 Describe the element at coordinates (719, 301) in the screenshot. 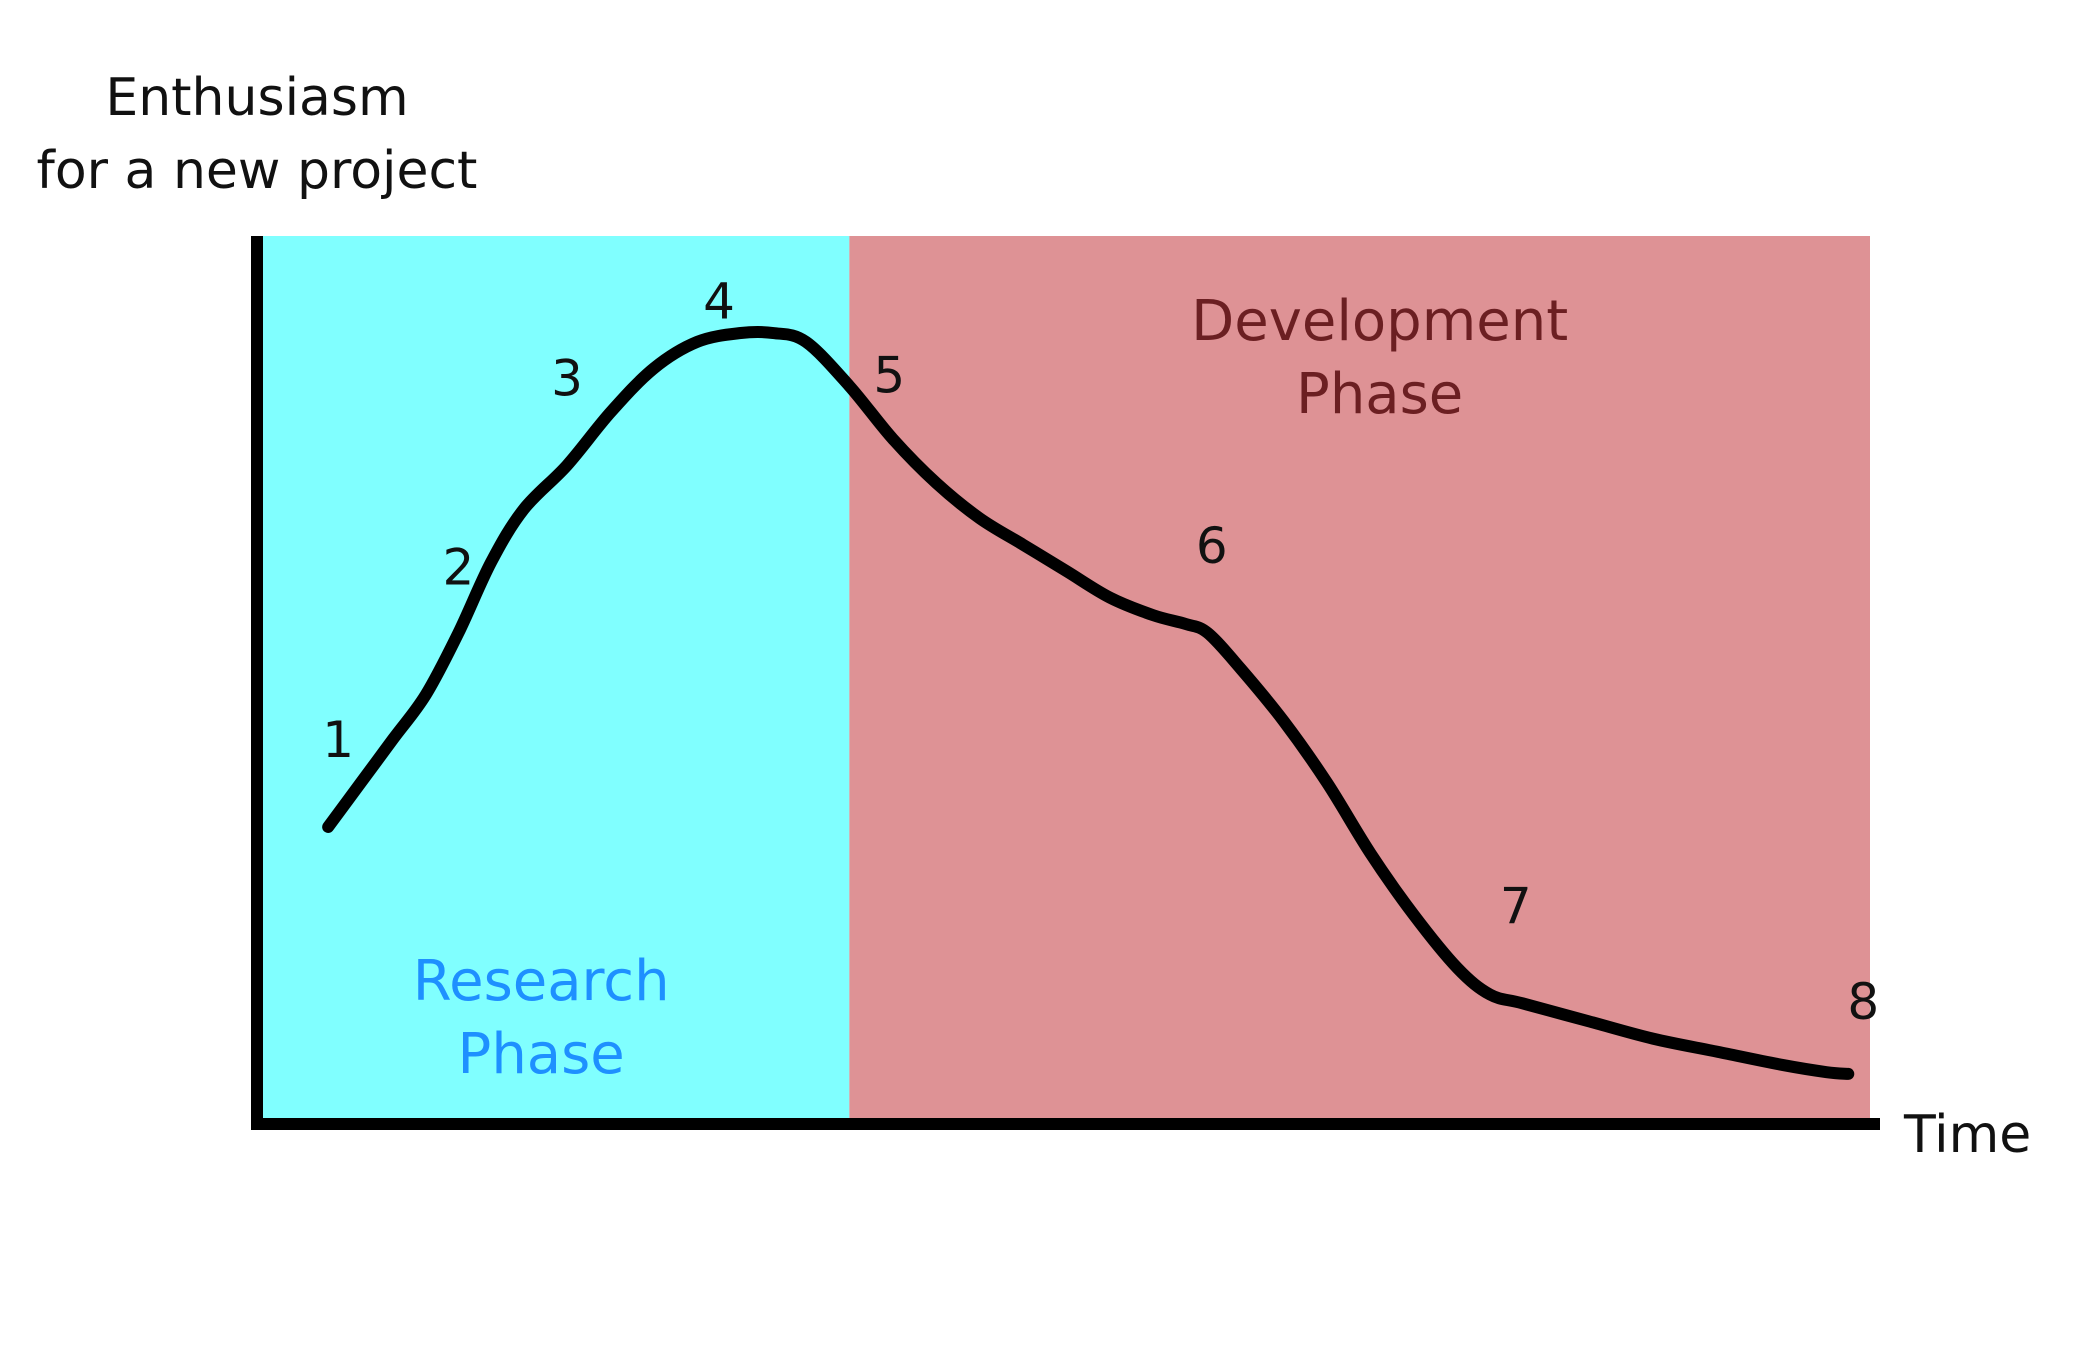

I see `point-label-4: 4` at that location.